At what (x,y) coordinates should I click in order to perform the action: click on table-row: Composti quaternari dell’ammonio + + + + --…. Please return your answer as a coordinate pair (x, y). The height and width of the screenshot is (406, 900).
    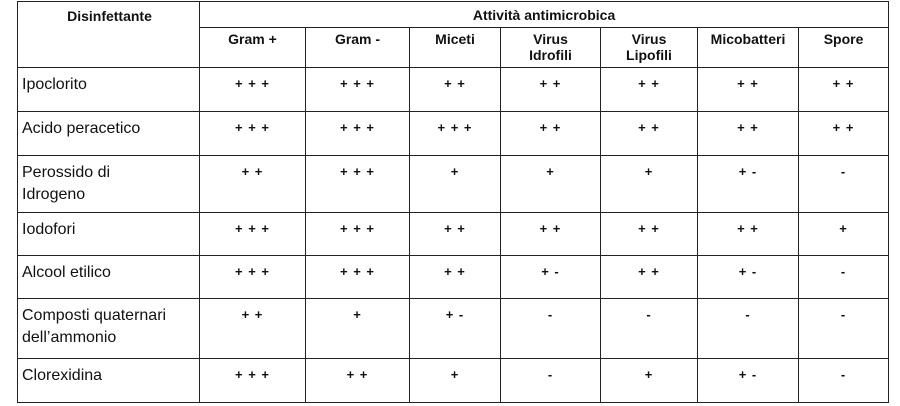
    Looking at the image, I should click on (453, 328).